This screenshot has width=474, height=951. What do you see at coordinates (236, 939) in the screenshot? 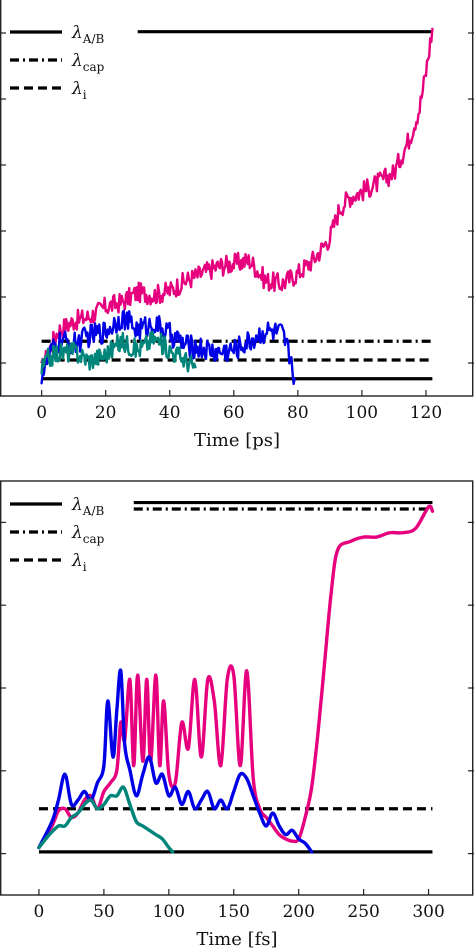
I see `chart-bottom-xlabel: Time [fs]` at bounding box center [236, 939].